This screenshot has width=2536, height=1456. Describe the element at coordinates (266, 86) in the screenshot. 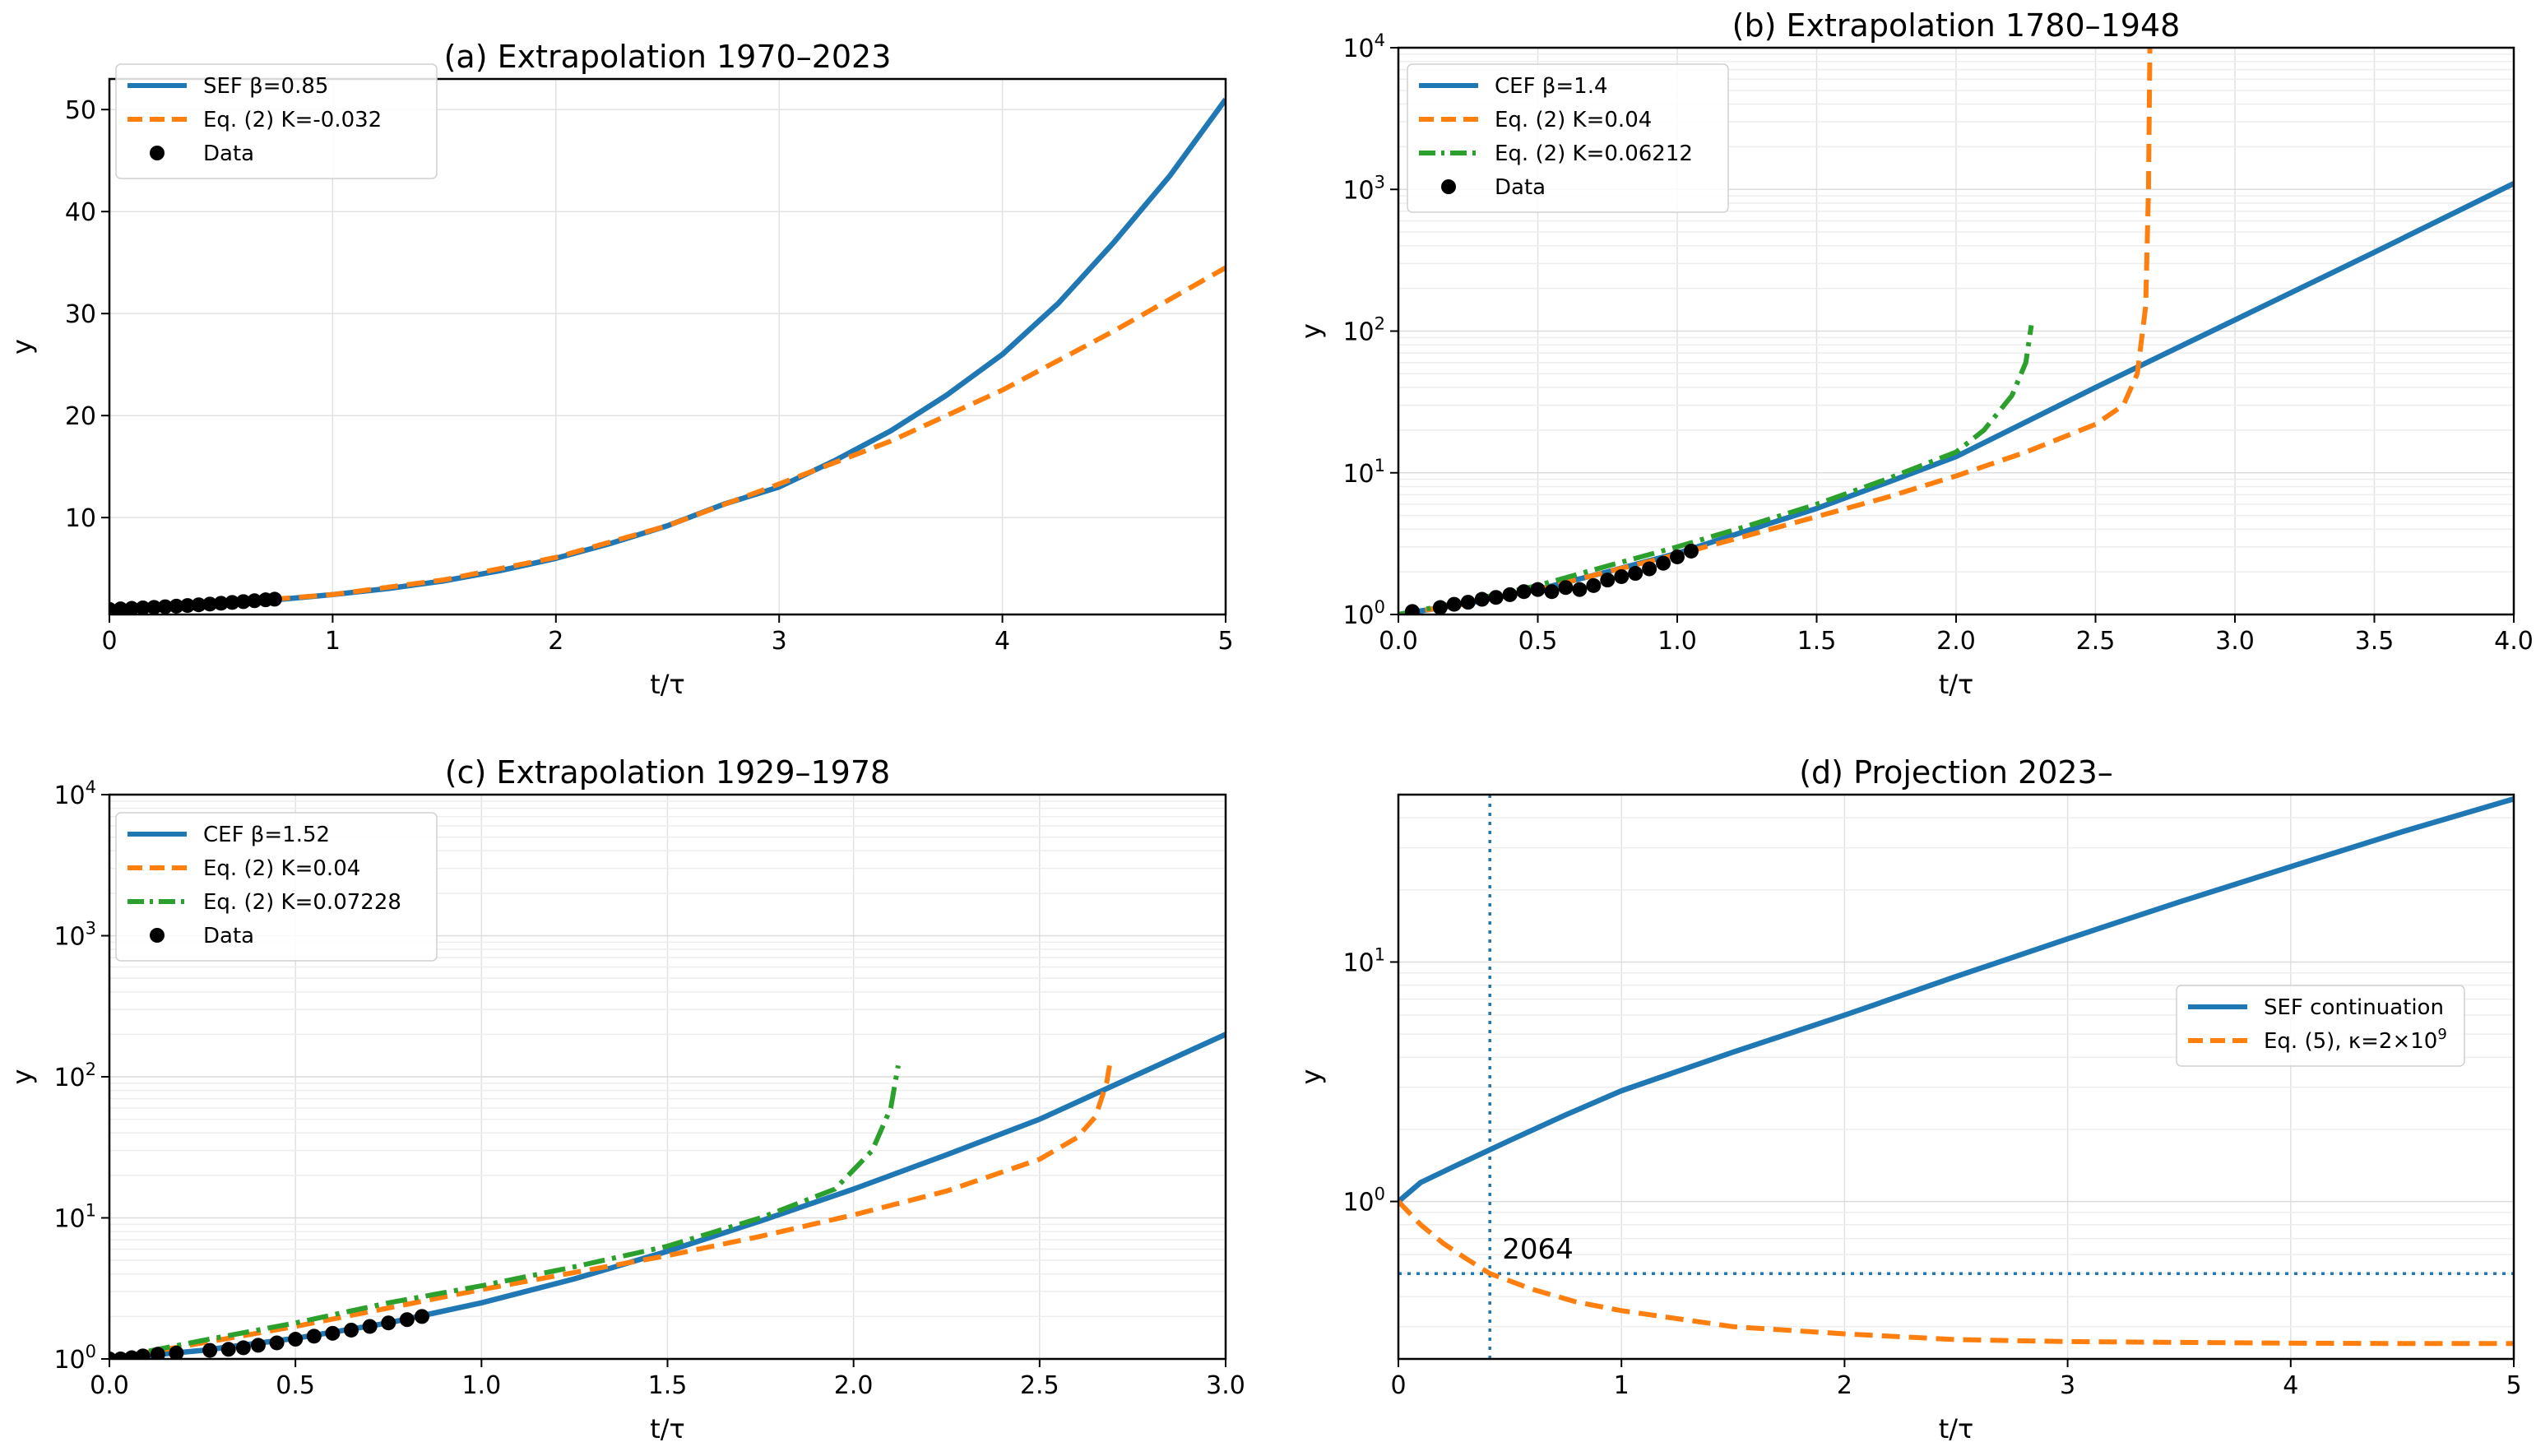

I see `legend-label: SEF β=0.85` at that location.